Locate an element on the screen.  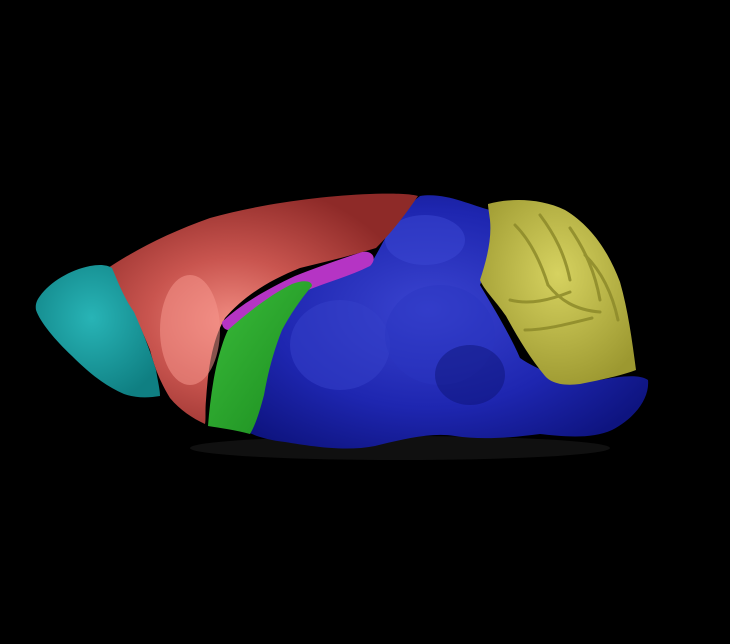
brainstem-shadow-blob is located at coordinates (470, 375).